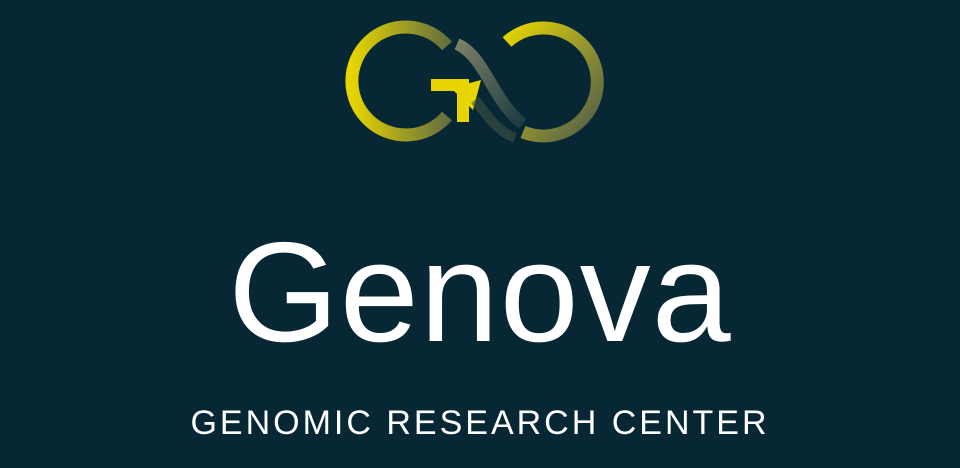 The width and height of the screenshot is (960, 468). I want to click on brand-tagline: GENOMIC RESEARCH CENTER, so click(480, 423).